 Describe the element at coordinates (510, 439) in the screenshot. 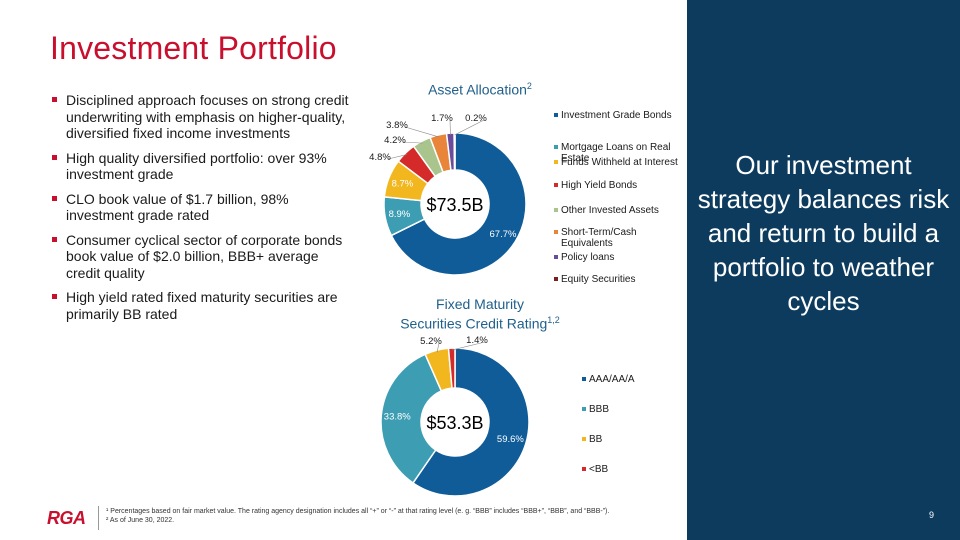

I see `data-label: 59.6%` at that location.